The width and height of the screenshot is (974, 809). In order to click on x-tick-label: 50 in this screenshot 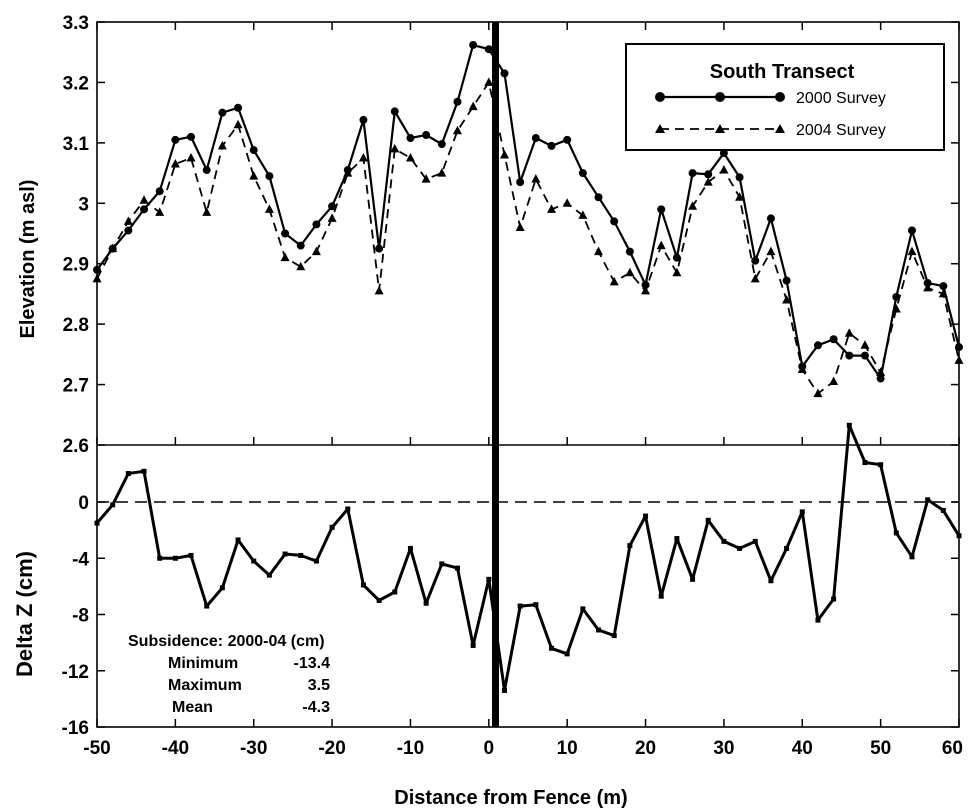, I will do `click(880, 748)`.